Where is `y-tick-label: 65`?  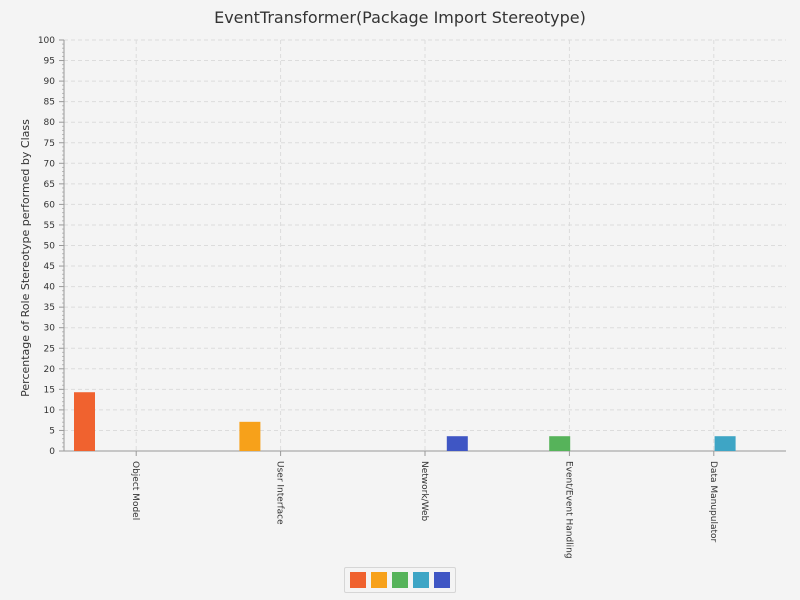 y-tick-label: 65 is located at coordinates (49, 185).